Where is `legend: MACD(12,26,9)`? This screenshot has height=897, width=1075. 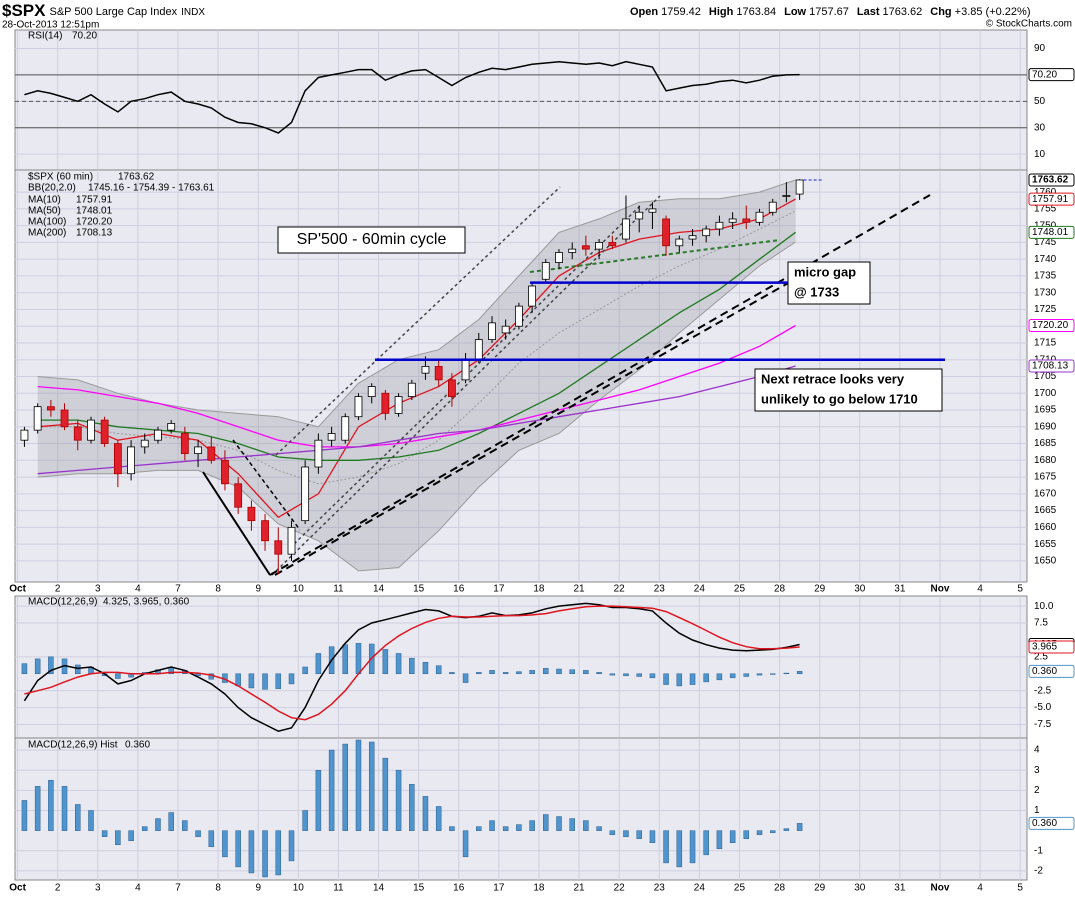
legend: MACD(12,26,9) is located at coordinates (62, 602).